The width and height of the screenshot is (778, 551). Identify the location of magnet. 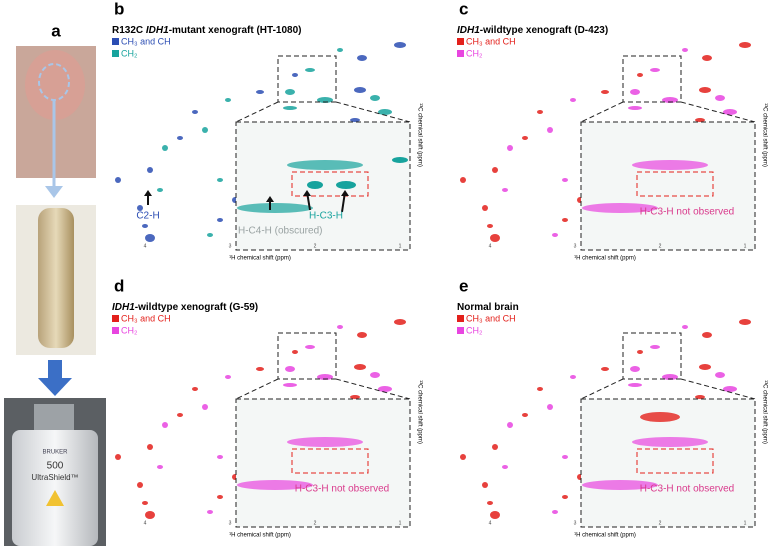
(55, 488).